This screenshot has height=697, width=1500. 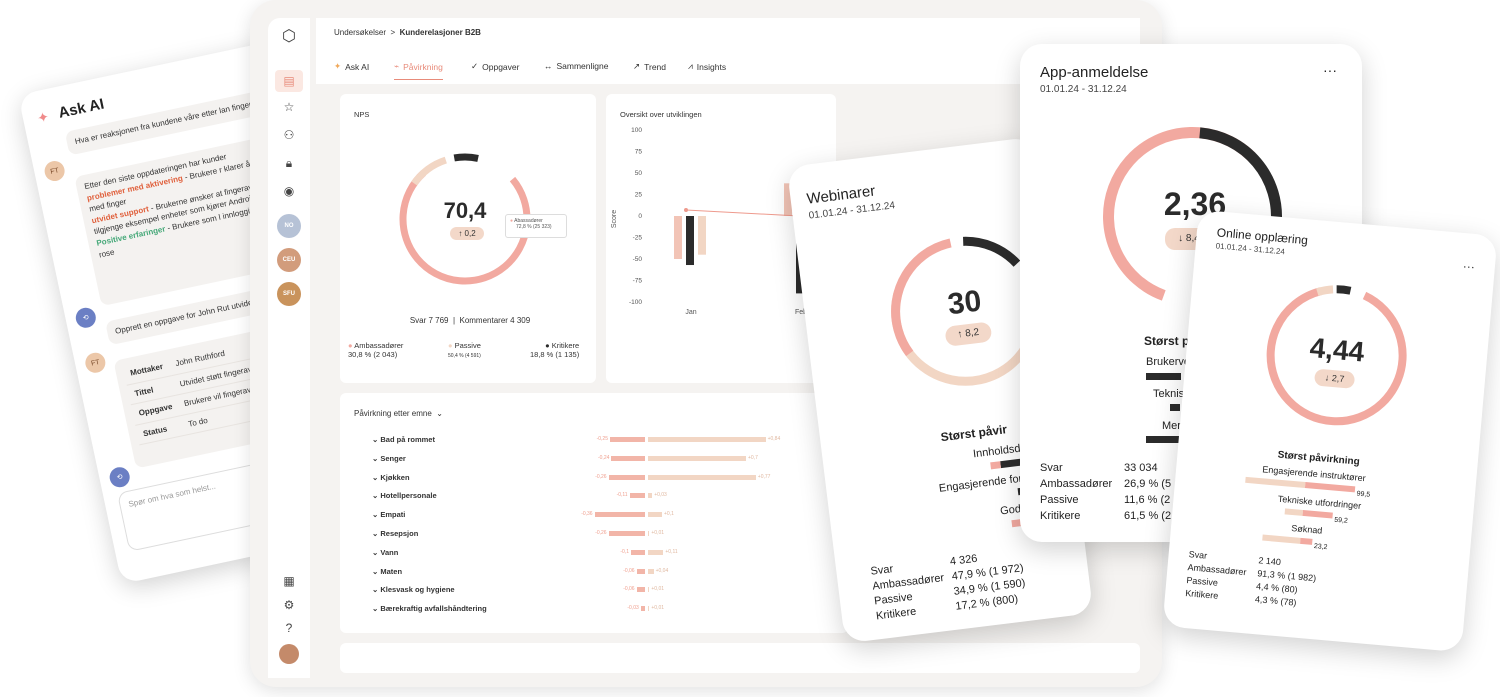 I want to click on positive-value: +0,1, so click(x=669, y=514).